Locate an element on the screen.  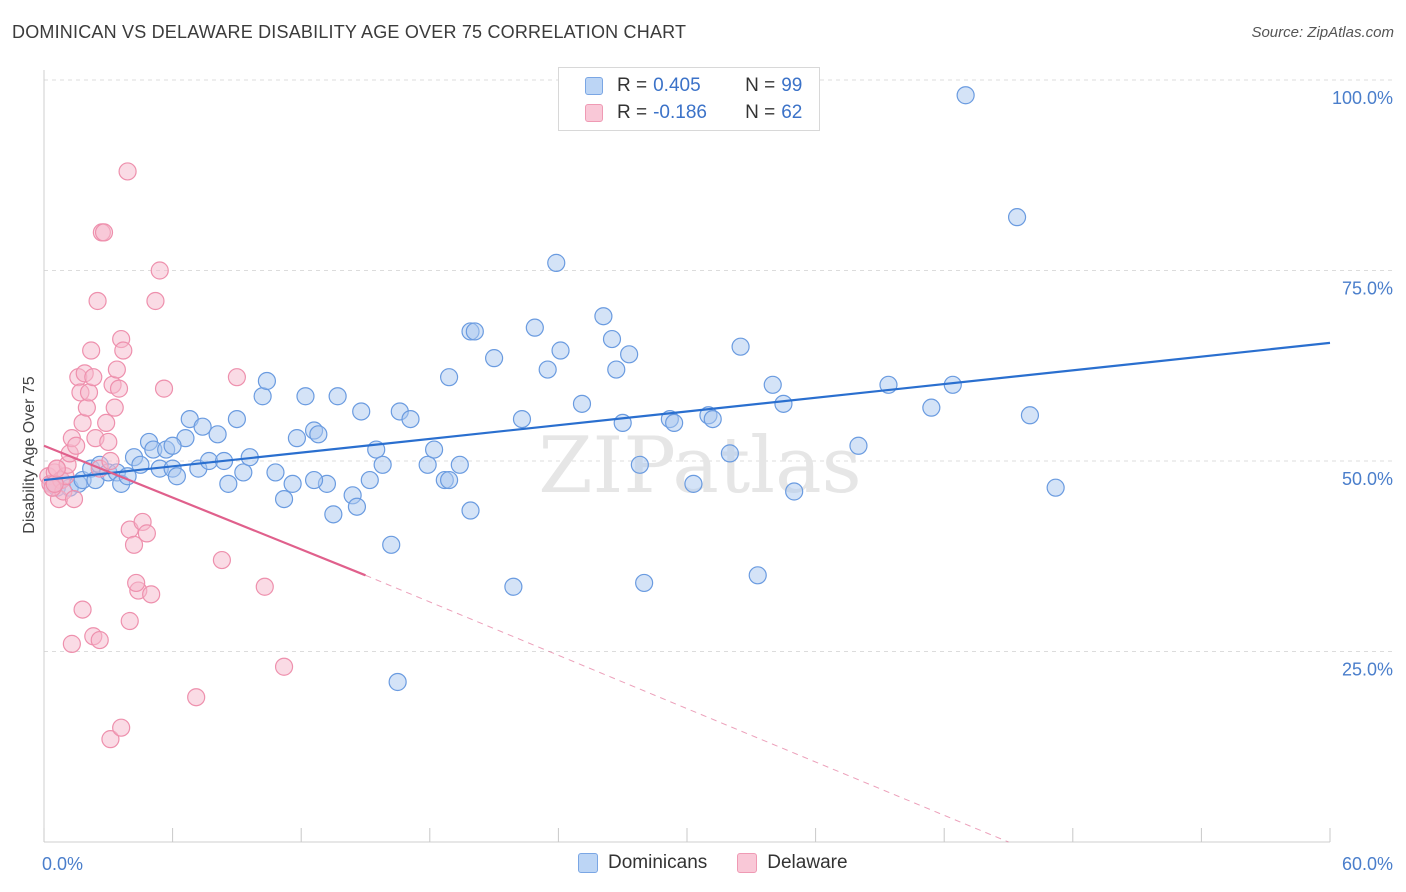
series-legend: Dominicans Delaware is located at coordinates (728, 863).